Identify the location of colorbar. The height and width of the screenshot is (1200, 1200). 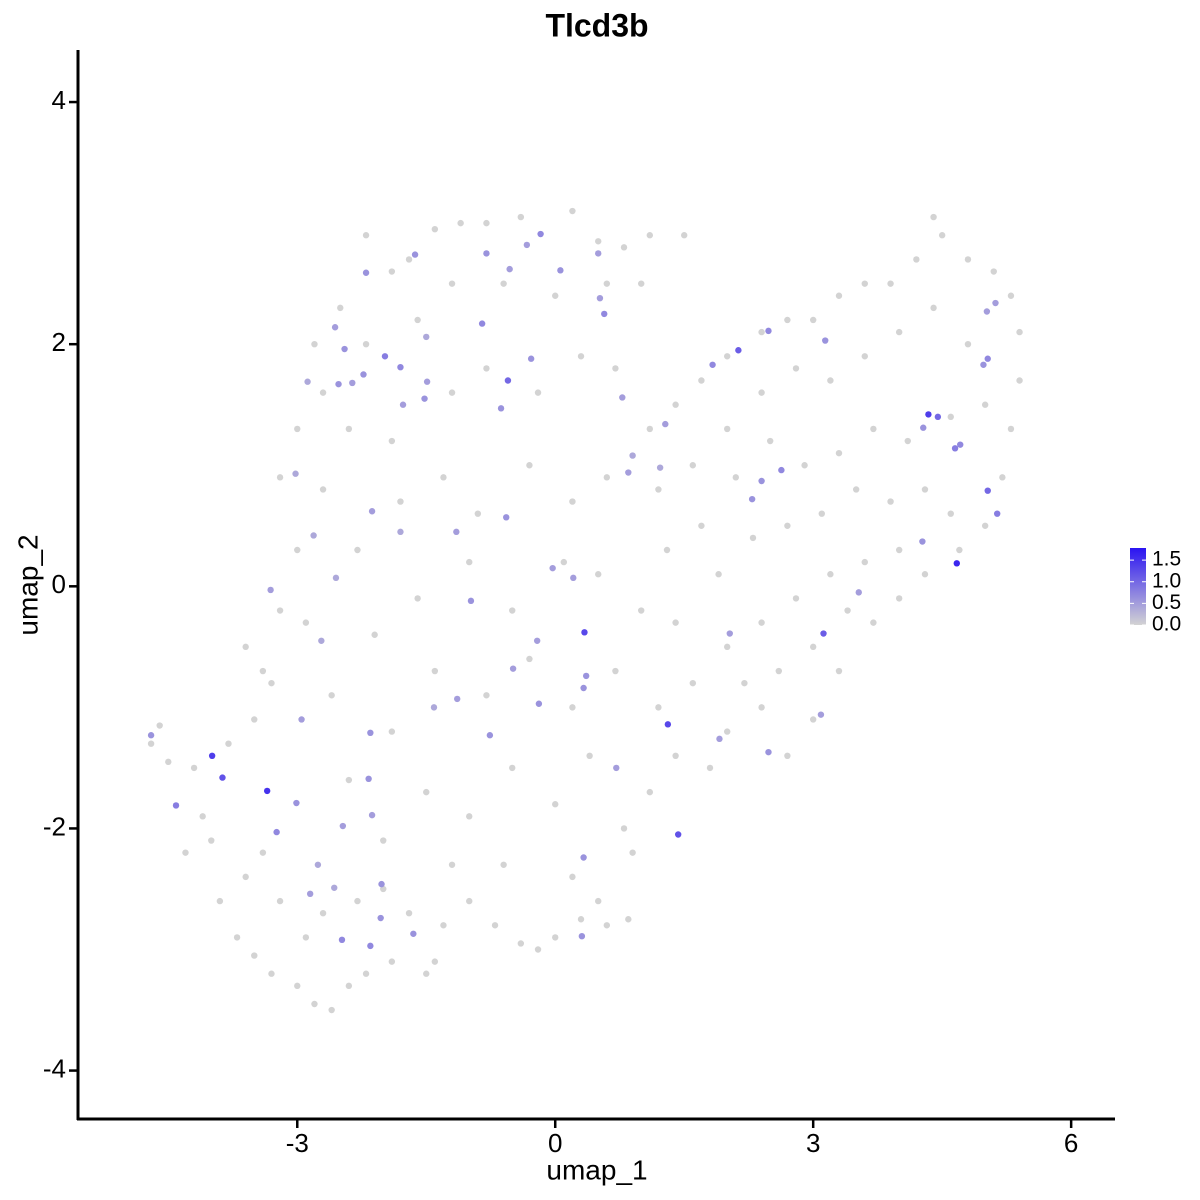
(1138, 586).